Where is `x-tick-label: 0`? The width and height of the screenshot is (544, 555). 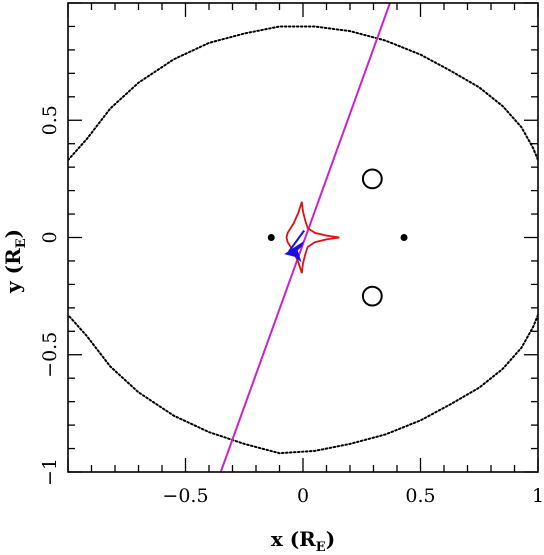
x-tick-label: 0 is located at coordinates (303, 496).